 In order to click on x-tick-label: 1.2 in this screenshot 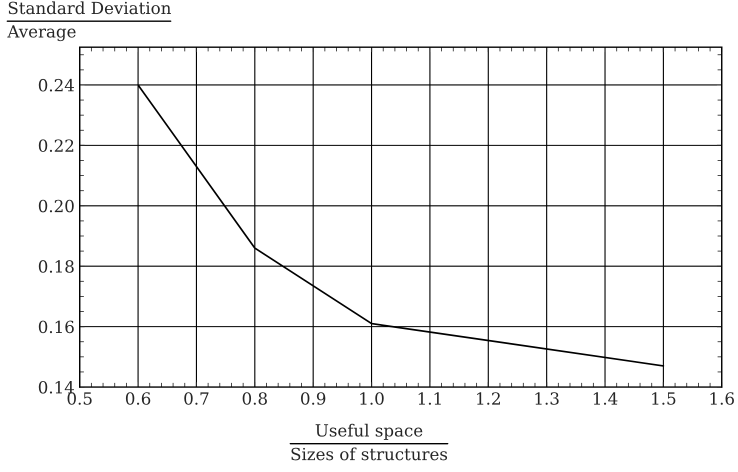, I will do `click(488, 398)`.